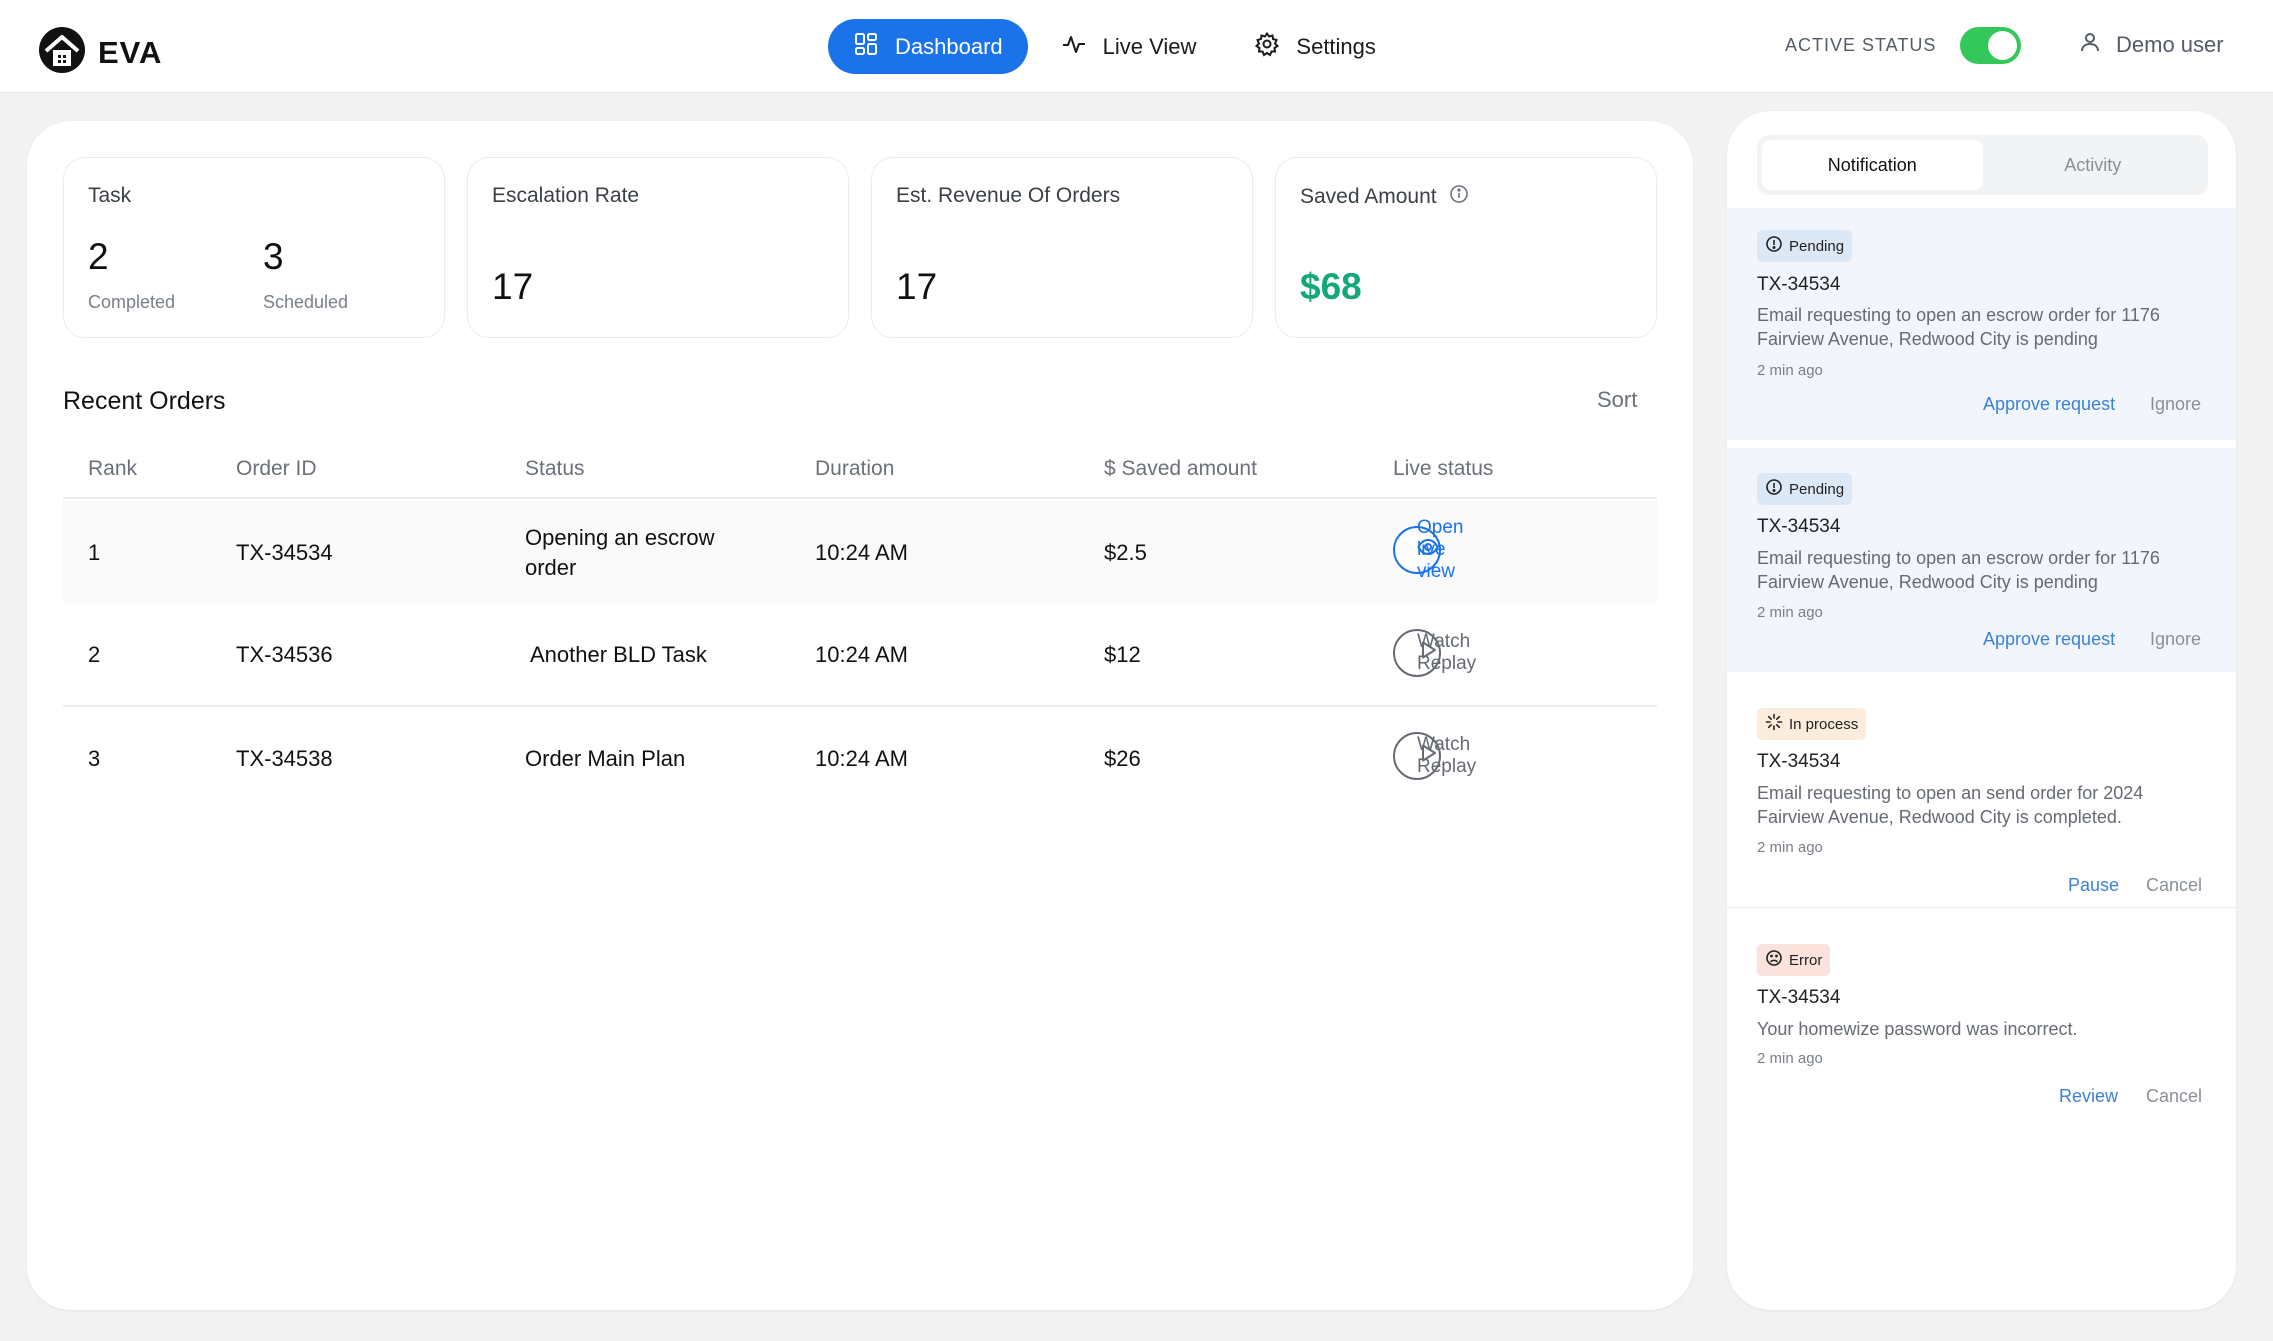  Describe the element at coordinates (1790, 370) in the screenshot. I see `notification-time: 2 min ago` at that location.